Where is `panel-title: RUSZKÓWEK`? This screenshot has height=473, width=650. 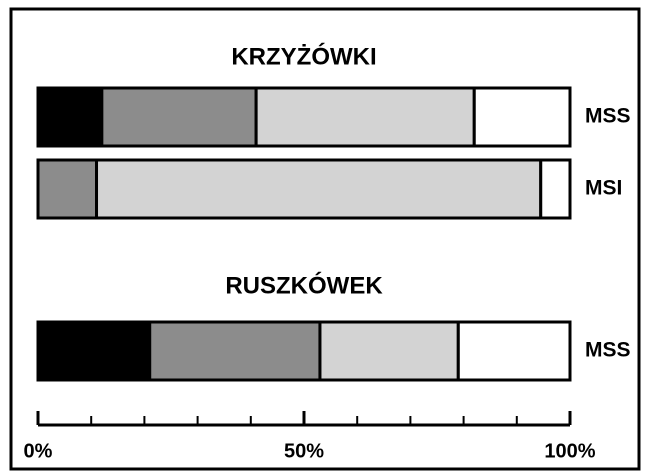 panel-title: RUSZKÓWEK is located at coordinates (304, 285).